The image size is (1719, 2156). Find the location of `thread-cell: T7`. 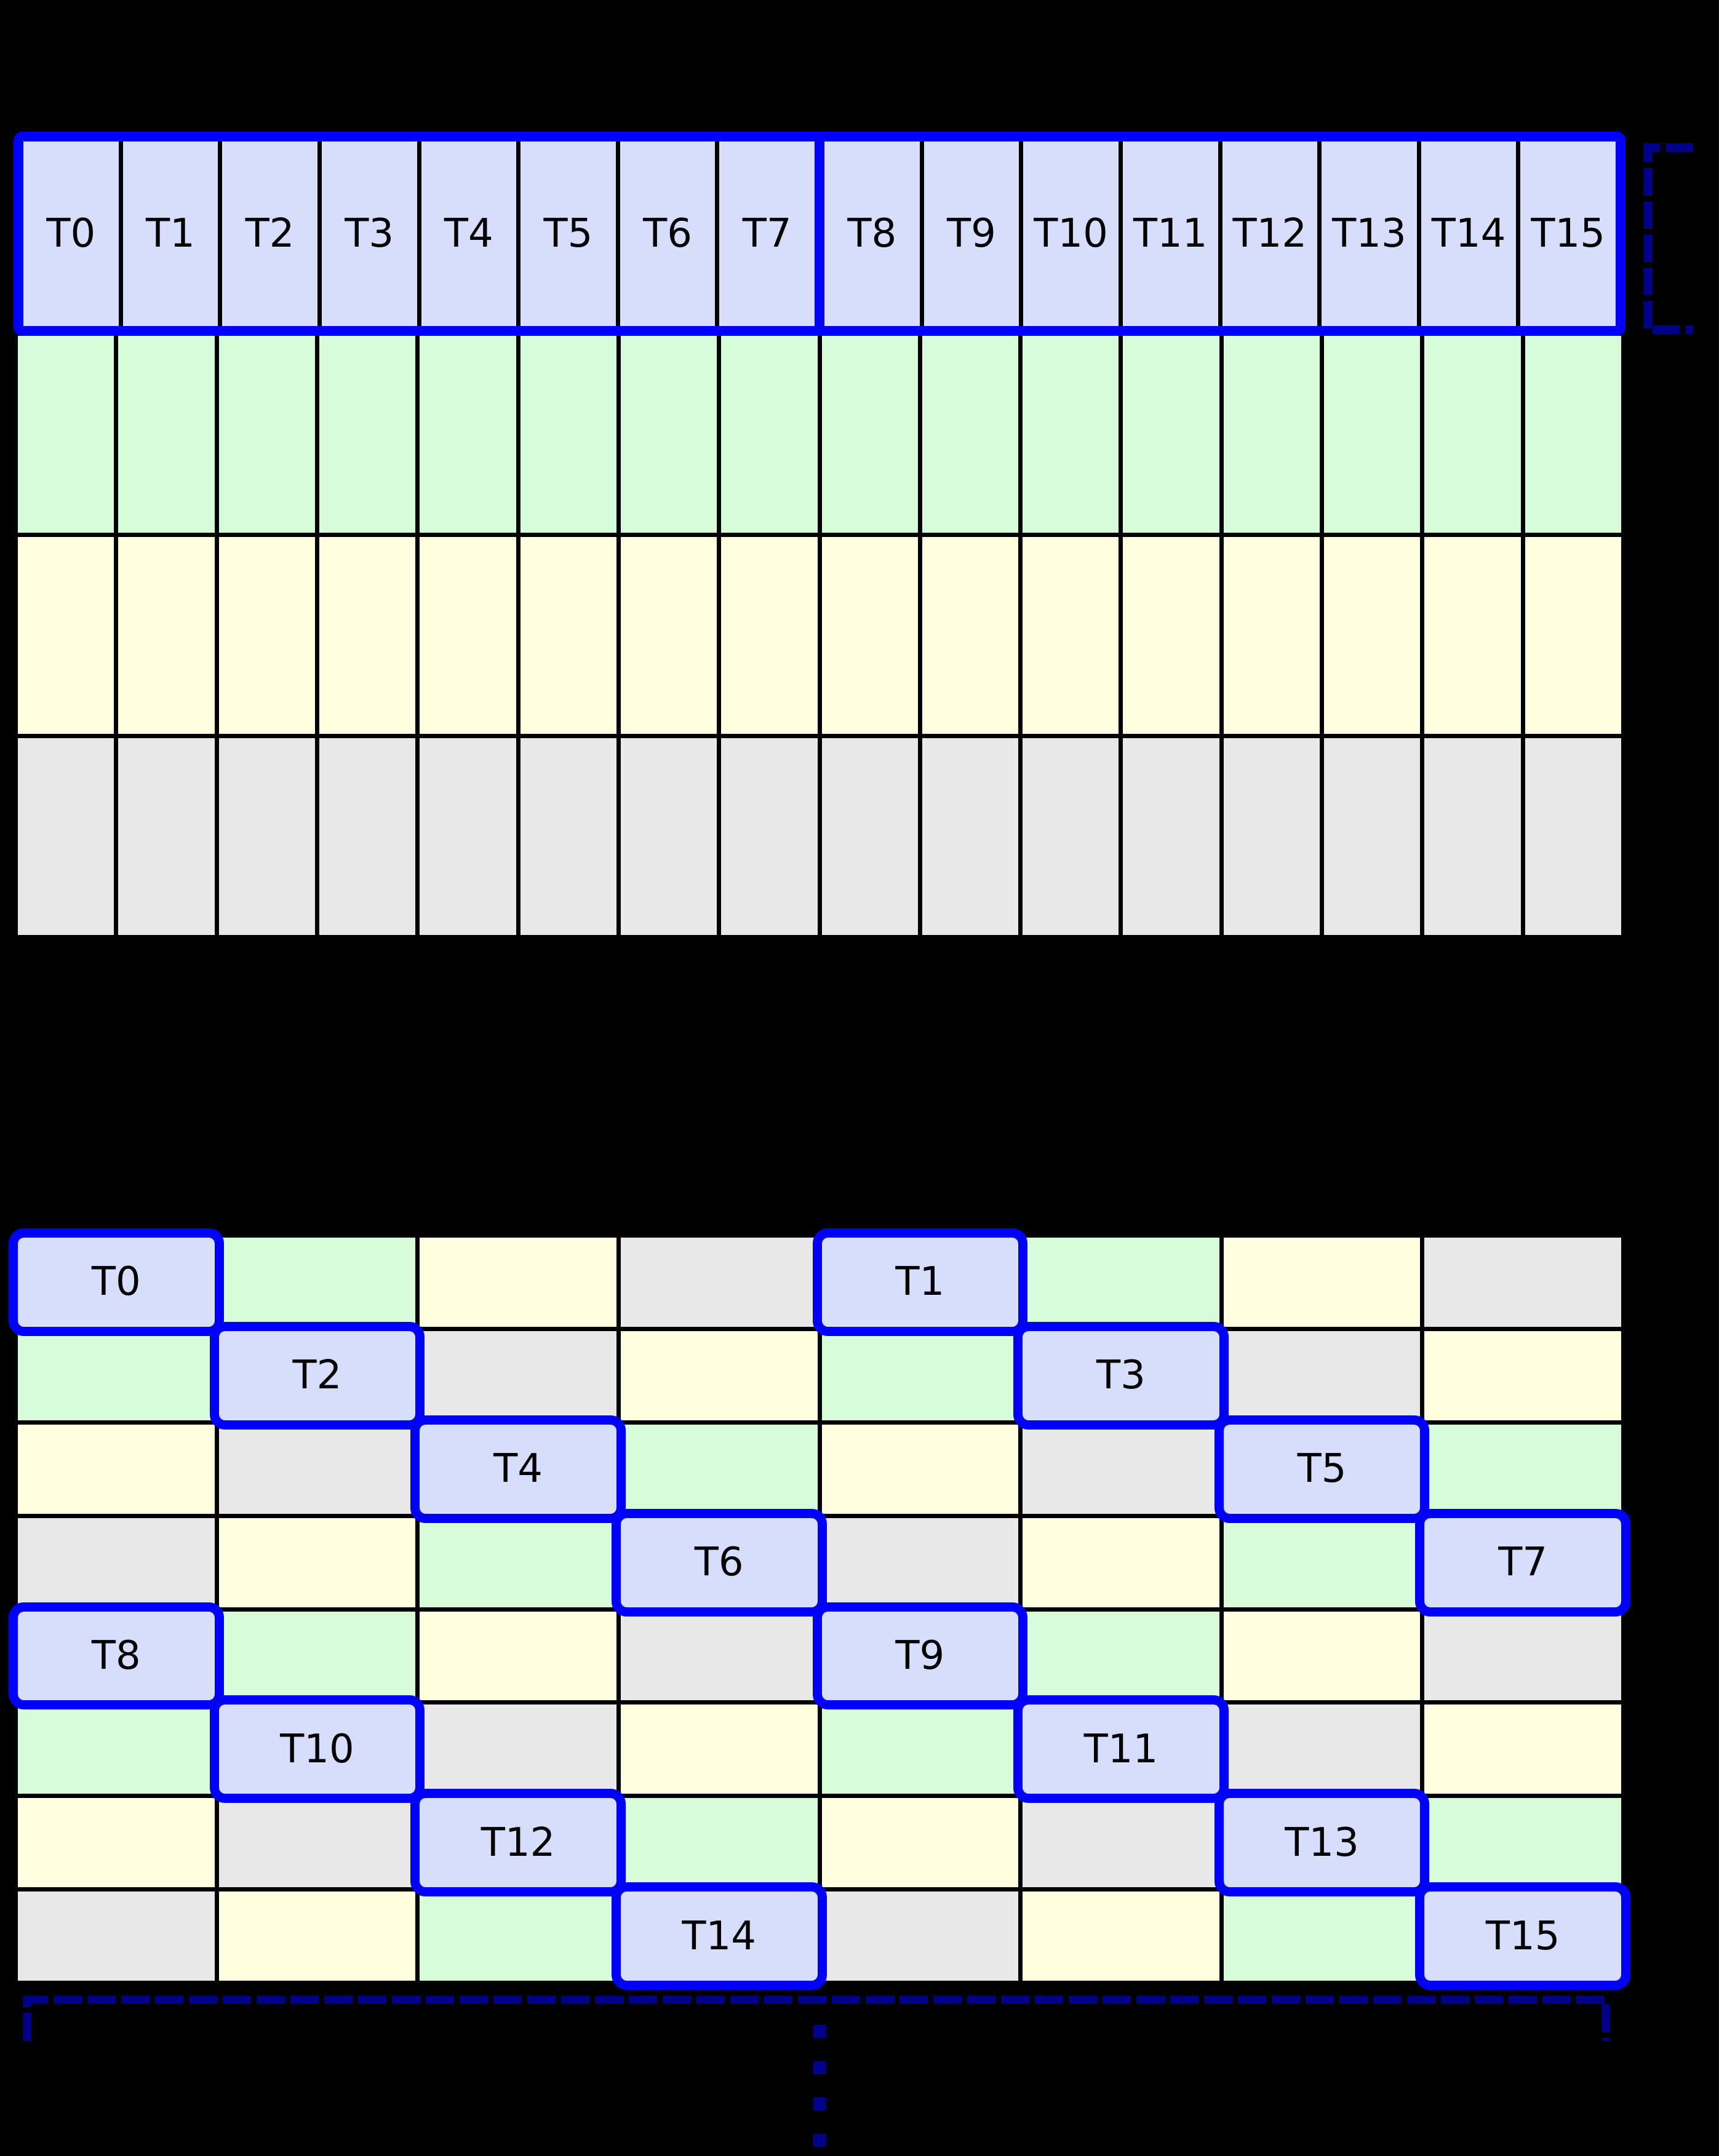

thread-cell: T7 is located at coordinates (772, 233).